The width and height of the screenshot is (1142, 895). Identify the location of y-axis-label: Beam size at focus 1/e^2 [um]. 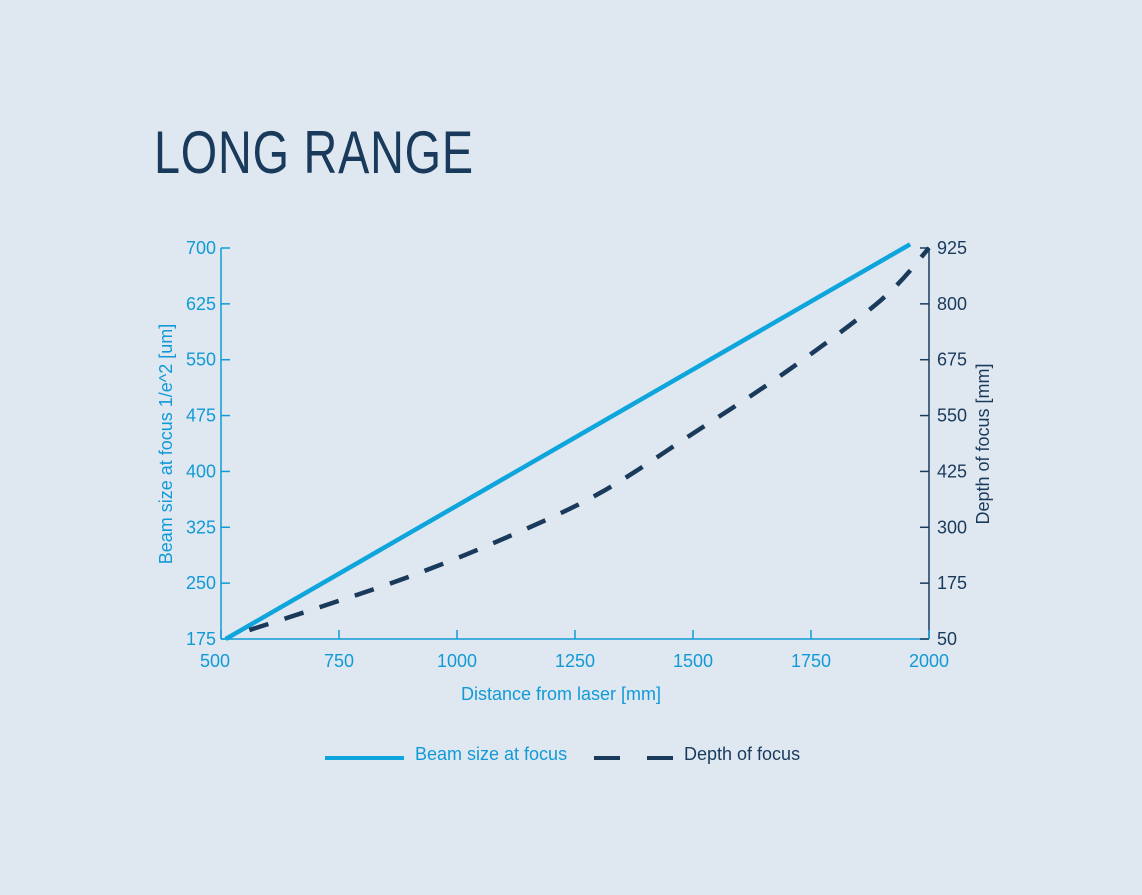
(166, 444).